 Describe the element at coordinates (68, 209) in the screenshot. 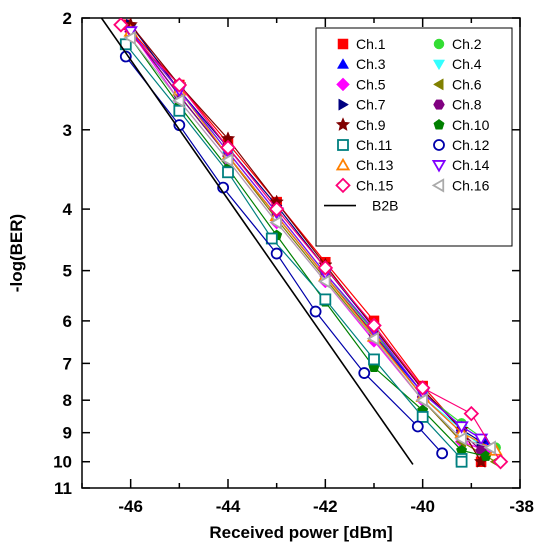

I see `y-tick-label: 4` at that location.